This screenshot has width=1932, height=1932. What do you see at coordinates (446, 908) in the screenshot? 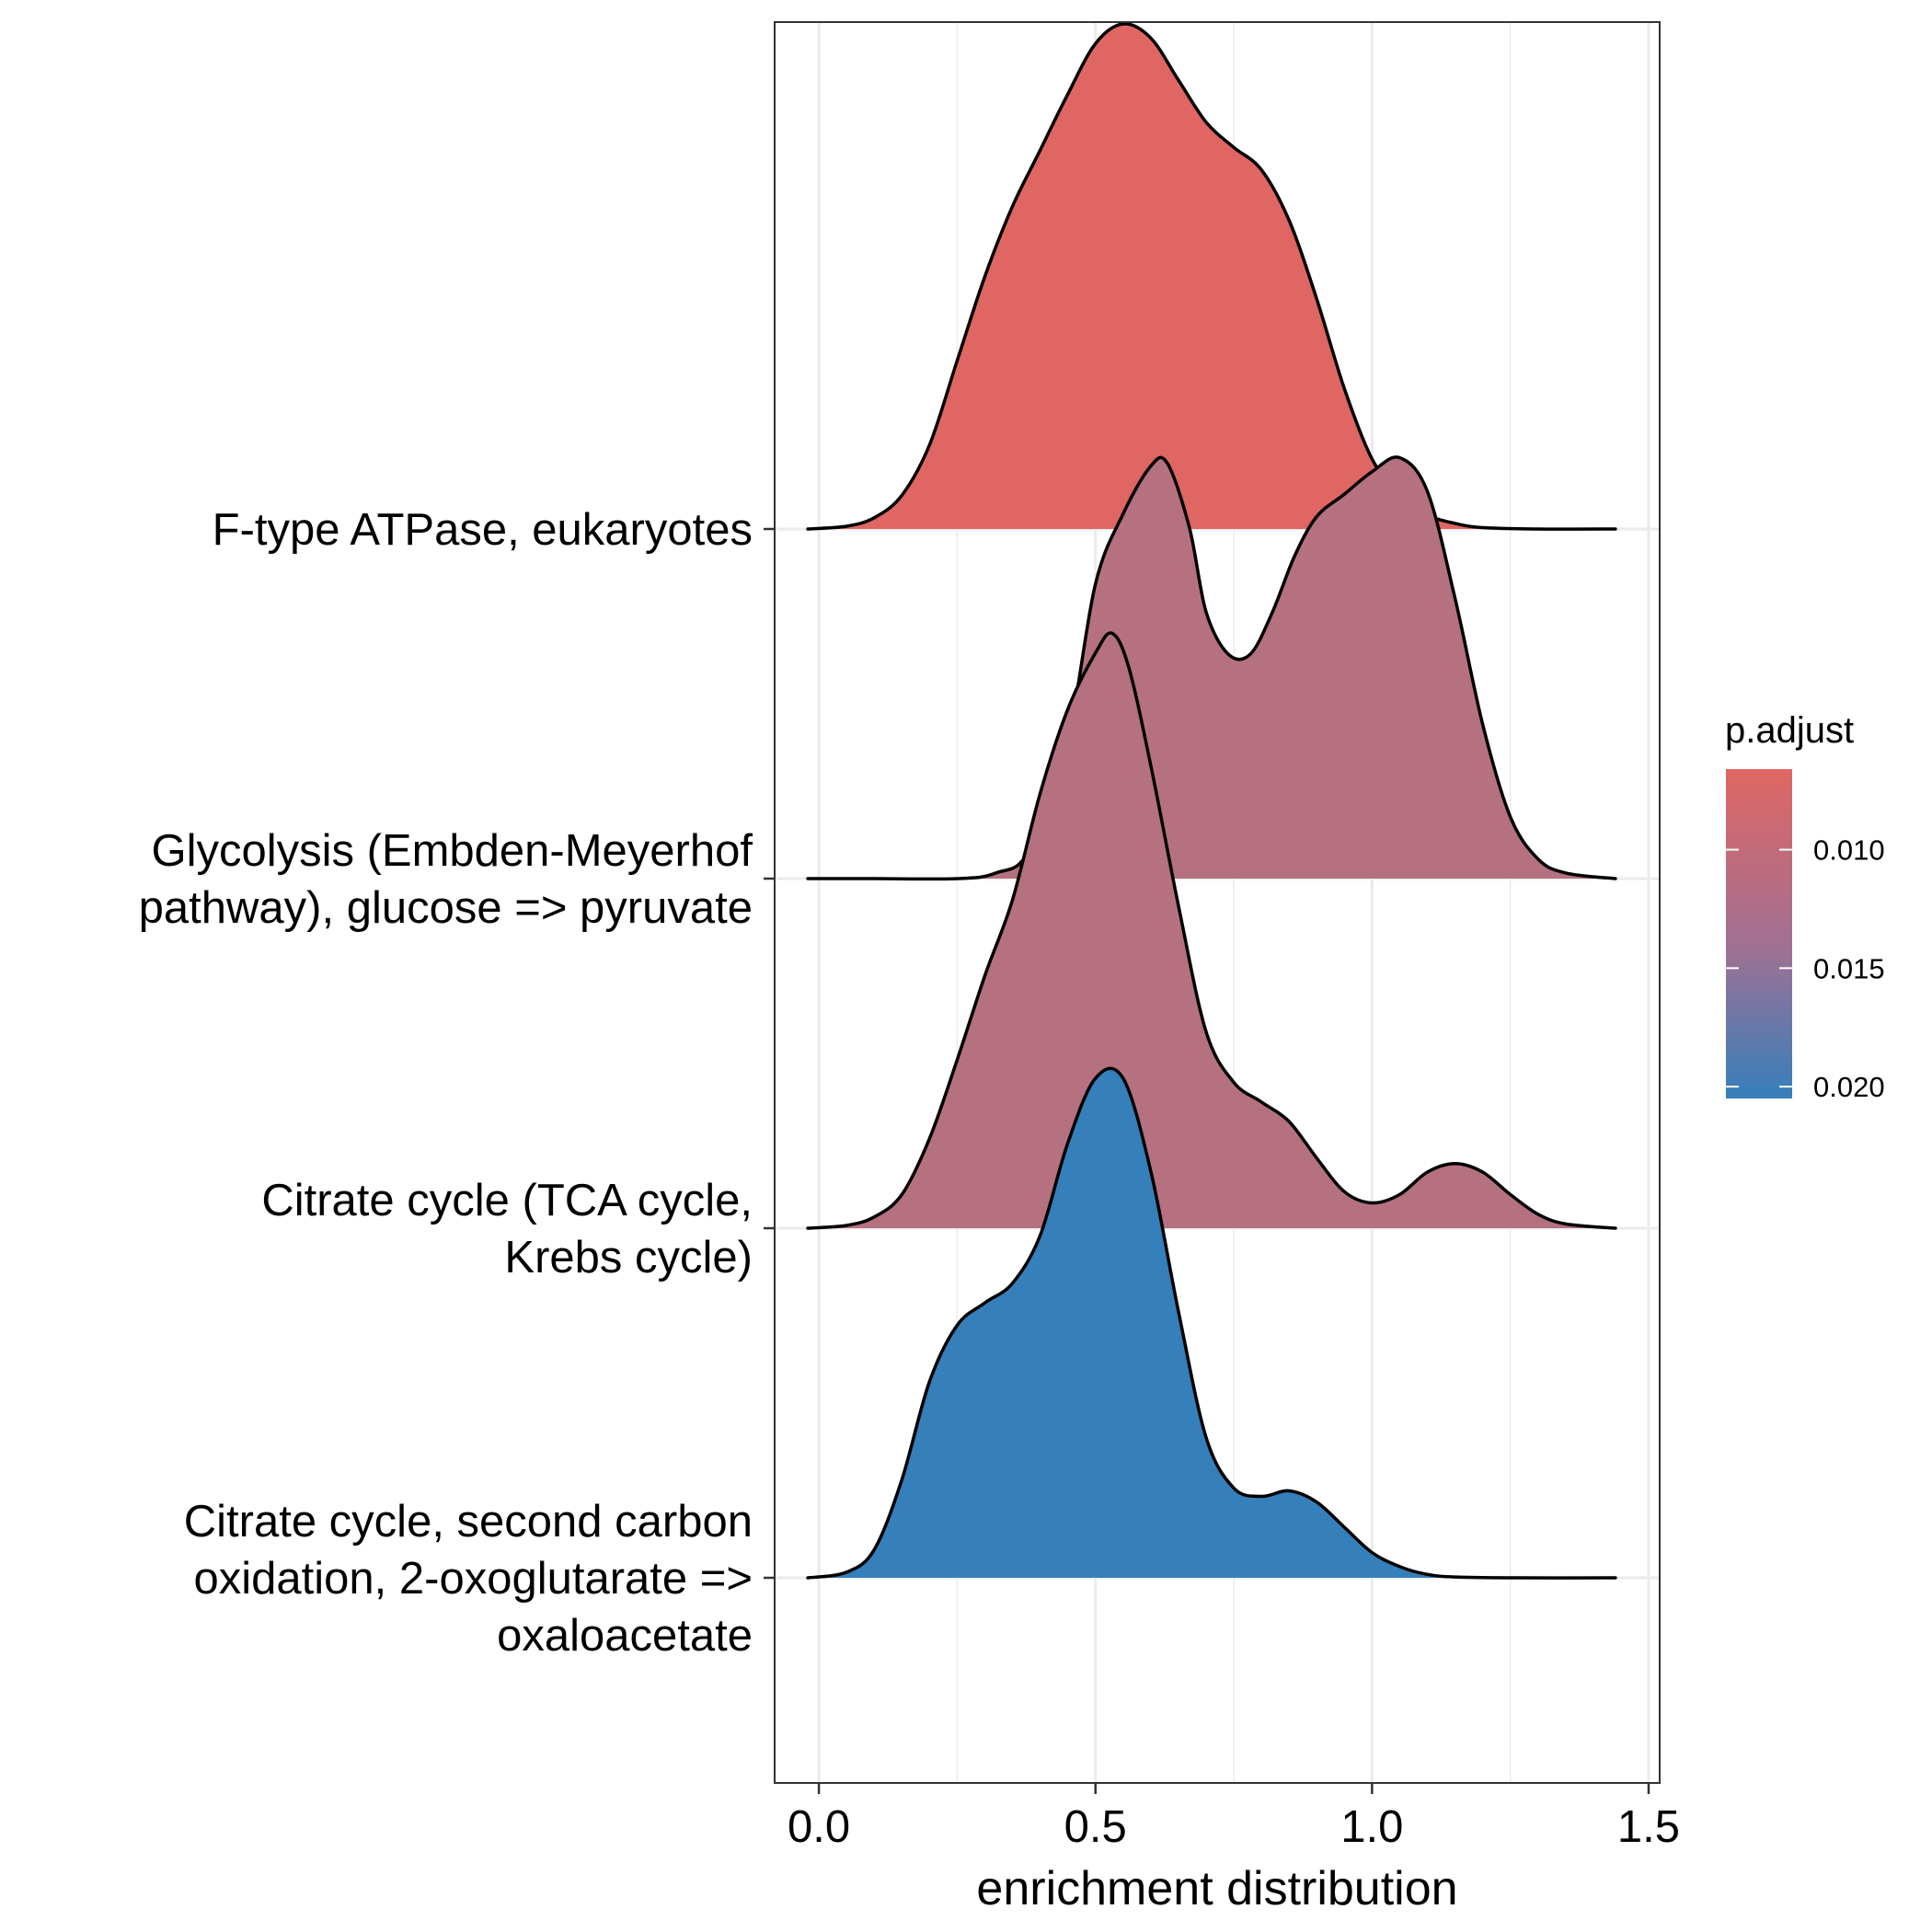
I see `y-category-label: pathway), glucose => pyruvate` at bounding box center [446, 908].